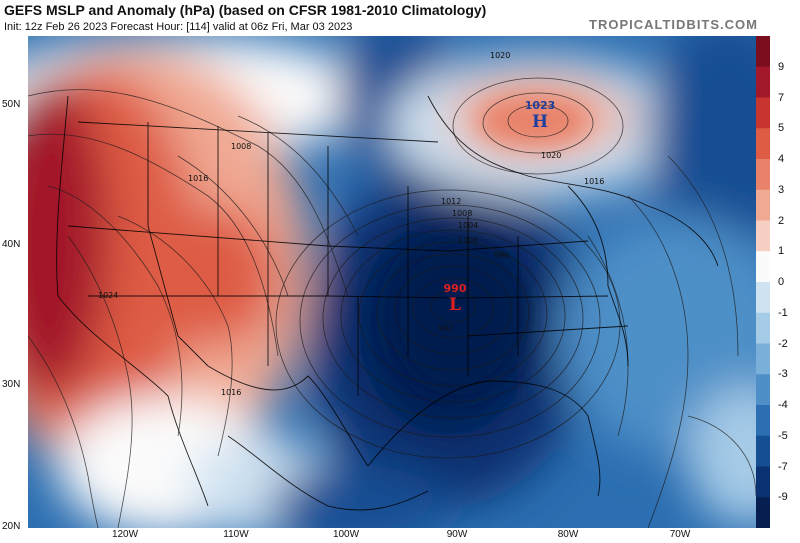 This screenshot has width=800, height=543. I want to click on anomaly-colorbar, so click(763, 282).